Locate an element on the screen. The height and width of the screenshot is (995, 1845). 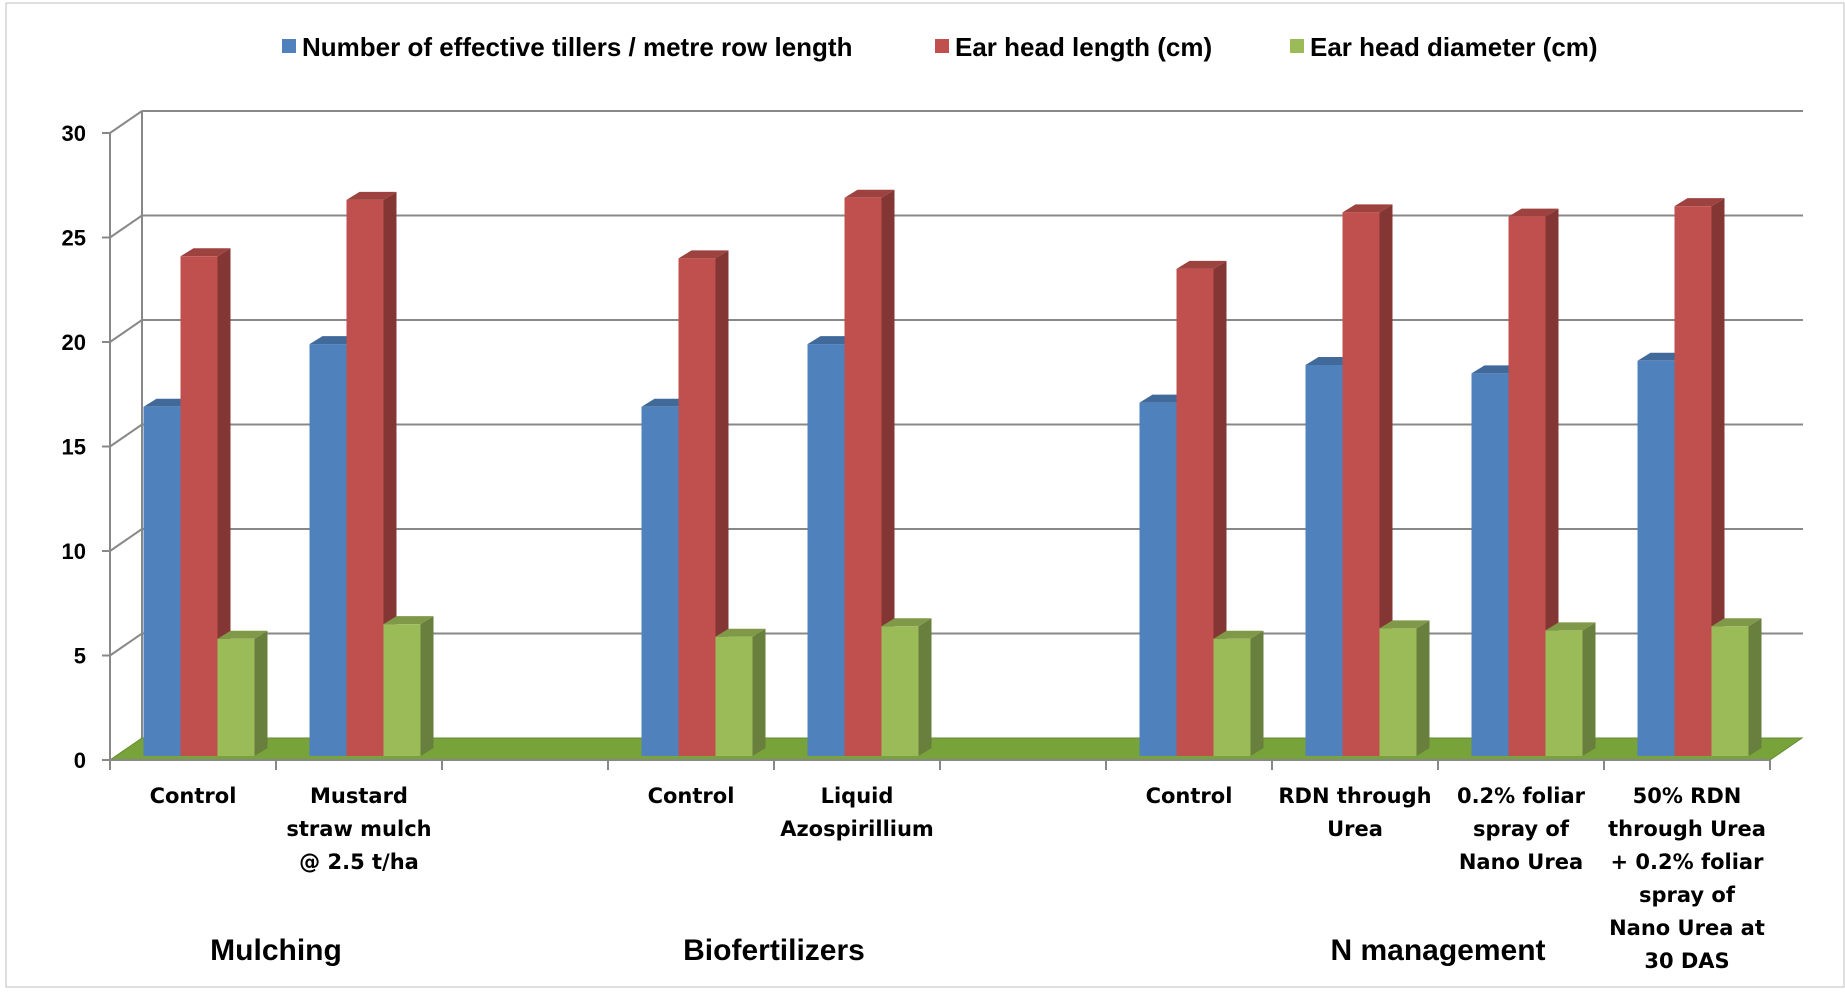
legend-label: Ear head diameter (cm) is located at coordinates (1454, 47).